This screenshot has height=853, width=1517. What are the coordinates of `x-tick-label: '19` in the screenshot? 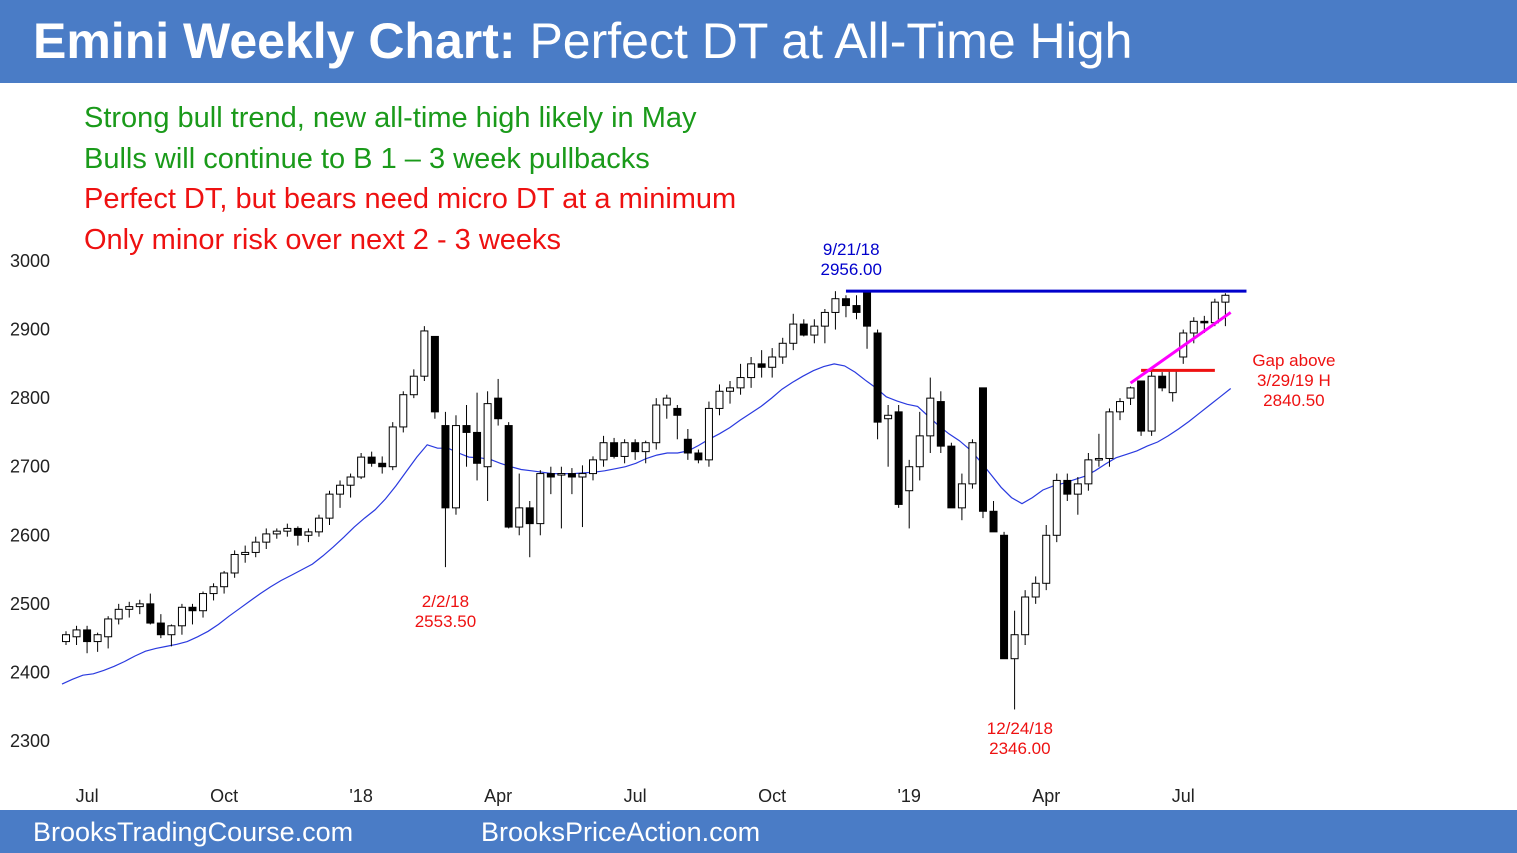 It's located at (908, 796).